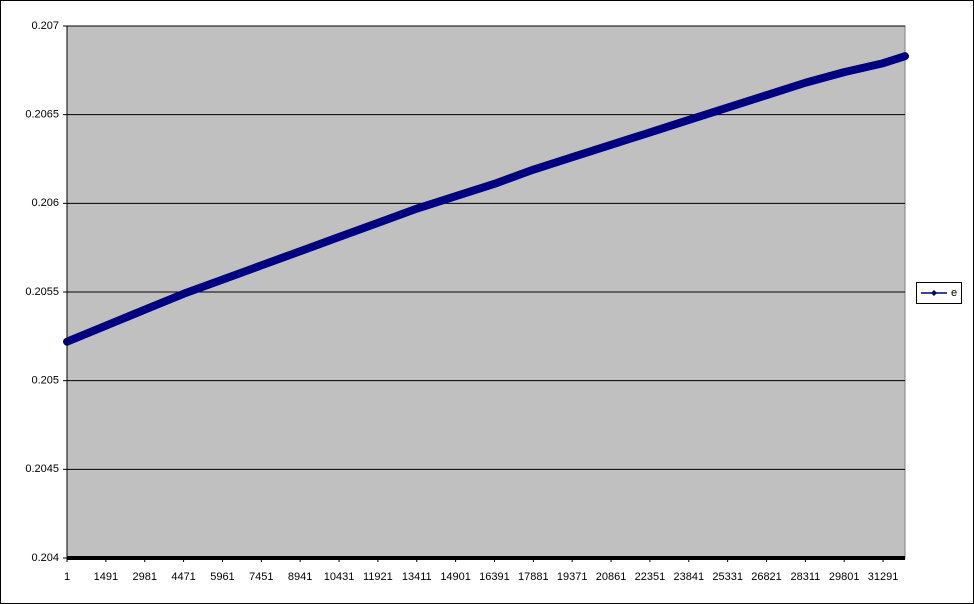 The height and width of the screenshot is (604, 974). I want to click on y-tick-label: 0.2055, so click(42, 292).